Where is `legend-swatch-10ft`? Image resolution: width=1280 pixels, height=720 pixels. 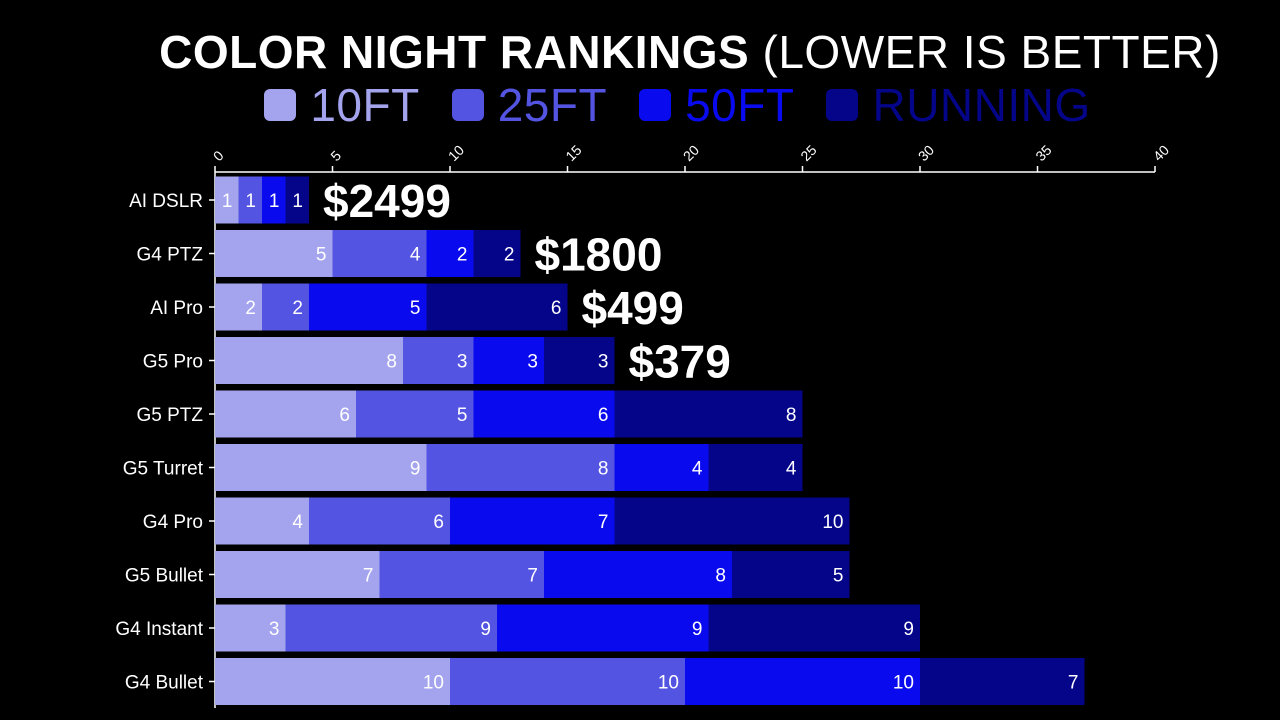
legend-swatch-10ft is located at coordinates (280, 105).